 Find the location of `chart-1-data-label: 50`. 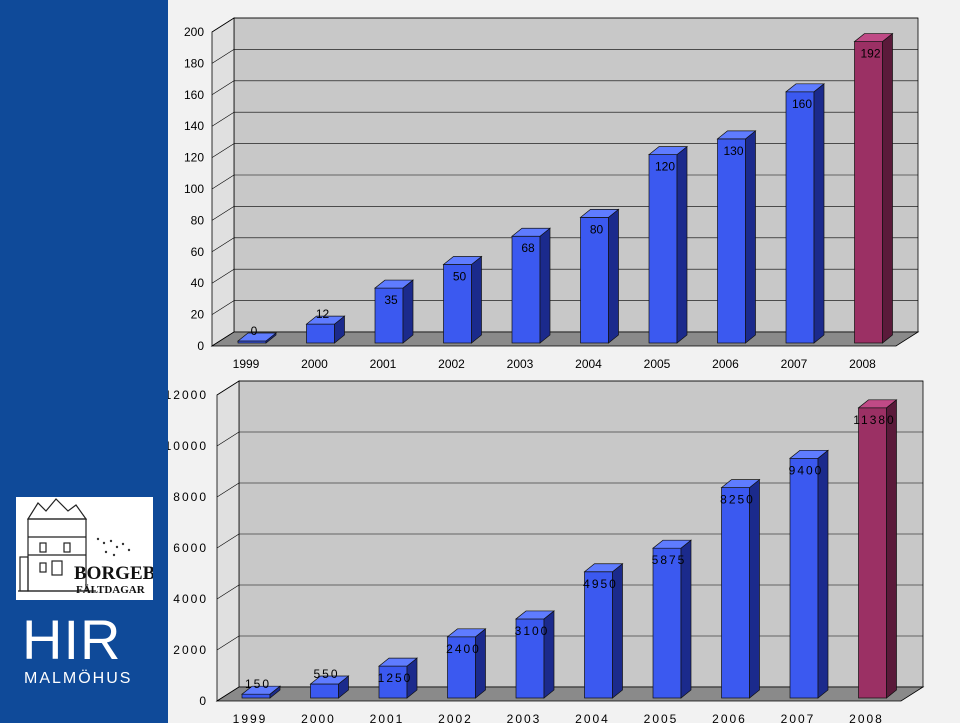

chart-1-data-label: 50 is located at coordinates (460, 277).